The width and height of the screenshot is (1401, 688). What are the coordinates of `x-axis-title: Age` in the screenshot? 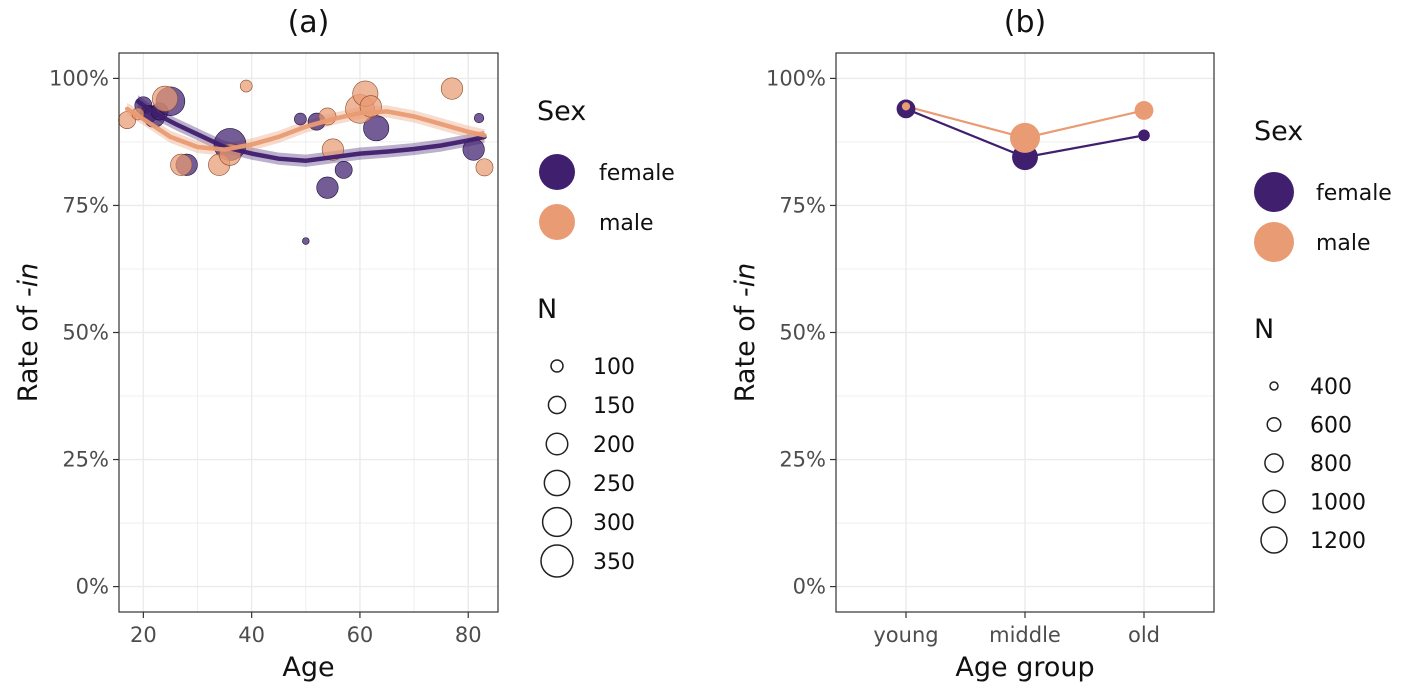 It's located at (308, 667).